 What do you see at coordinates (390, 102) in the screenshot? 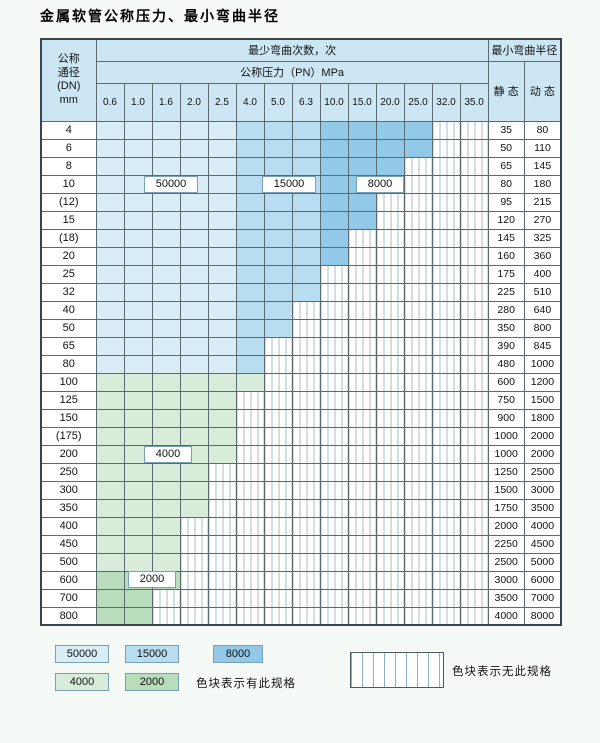
I see `pressure-header-cell: 20.0` at bounding box center [390, 102].